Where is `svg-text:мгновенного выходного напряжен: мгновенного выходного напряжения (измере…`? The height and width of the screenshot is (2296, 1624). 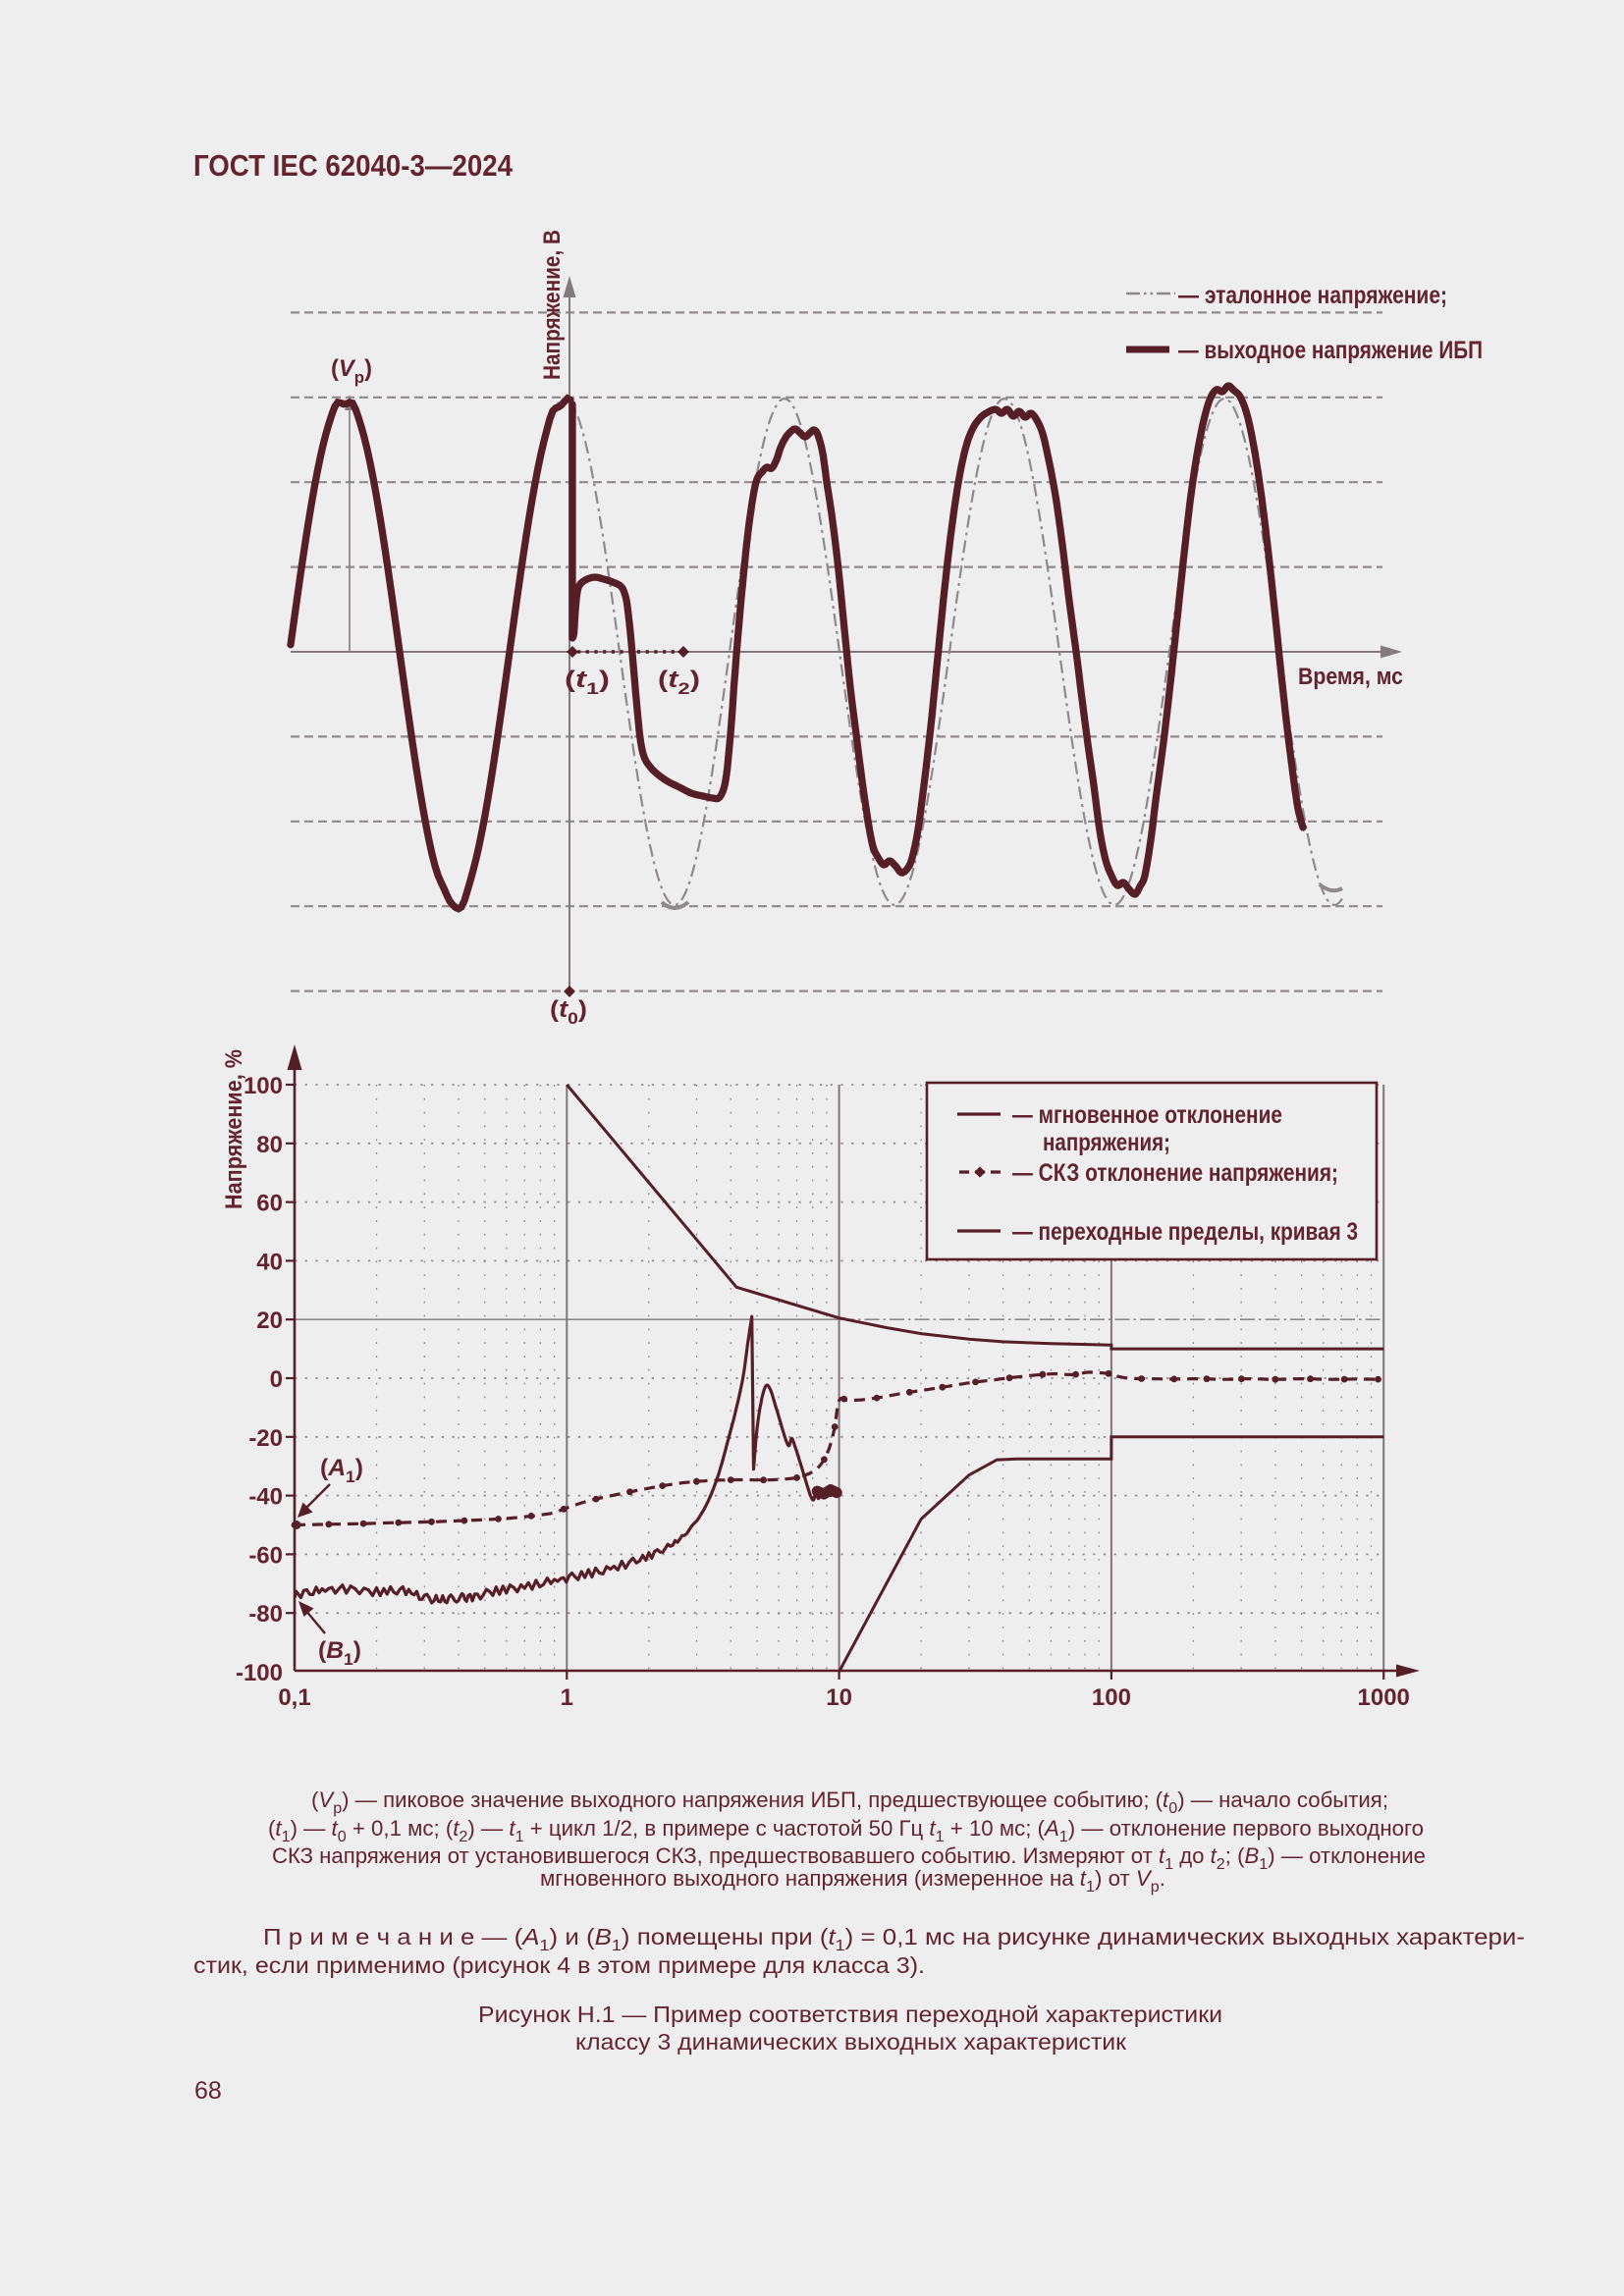 svg-text:мгновенного выходного напряжен: мгновенного выходного напряжения (измере… is located at coordinates (852, 1881).